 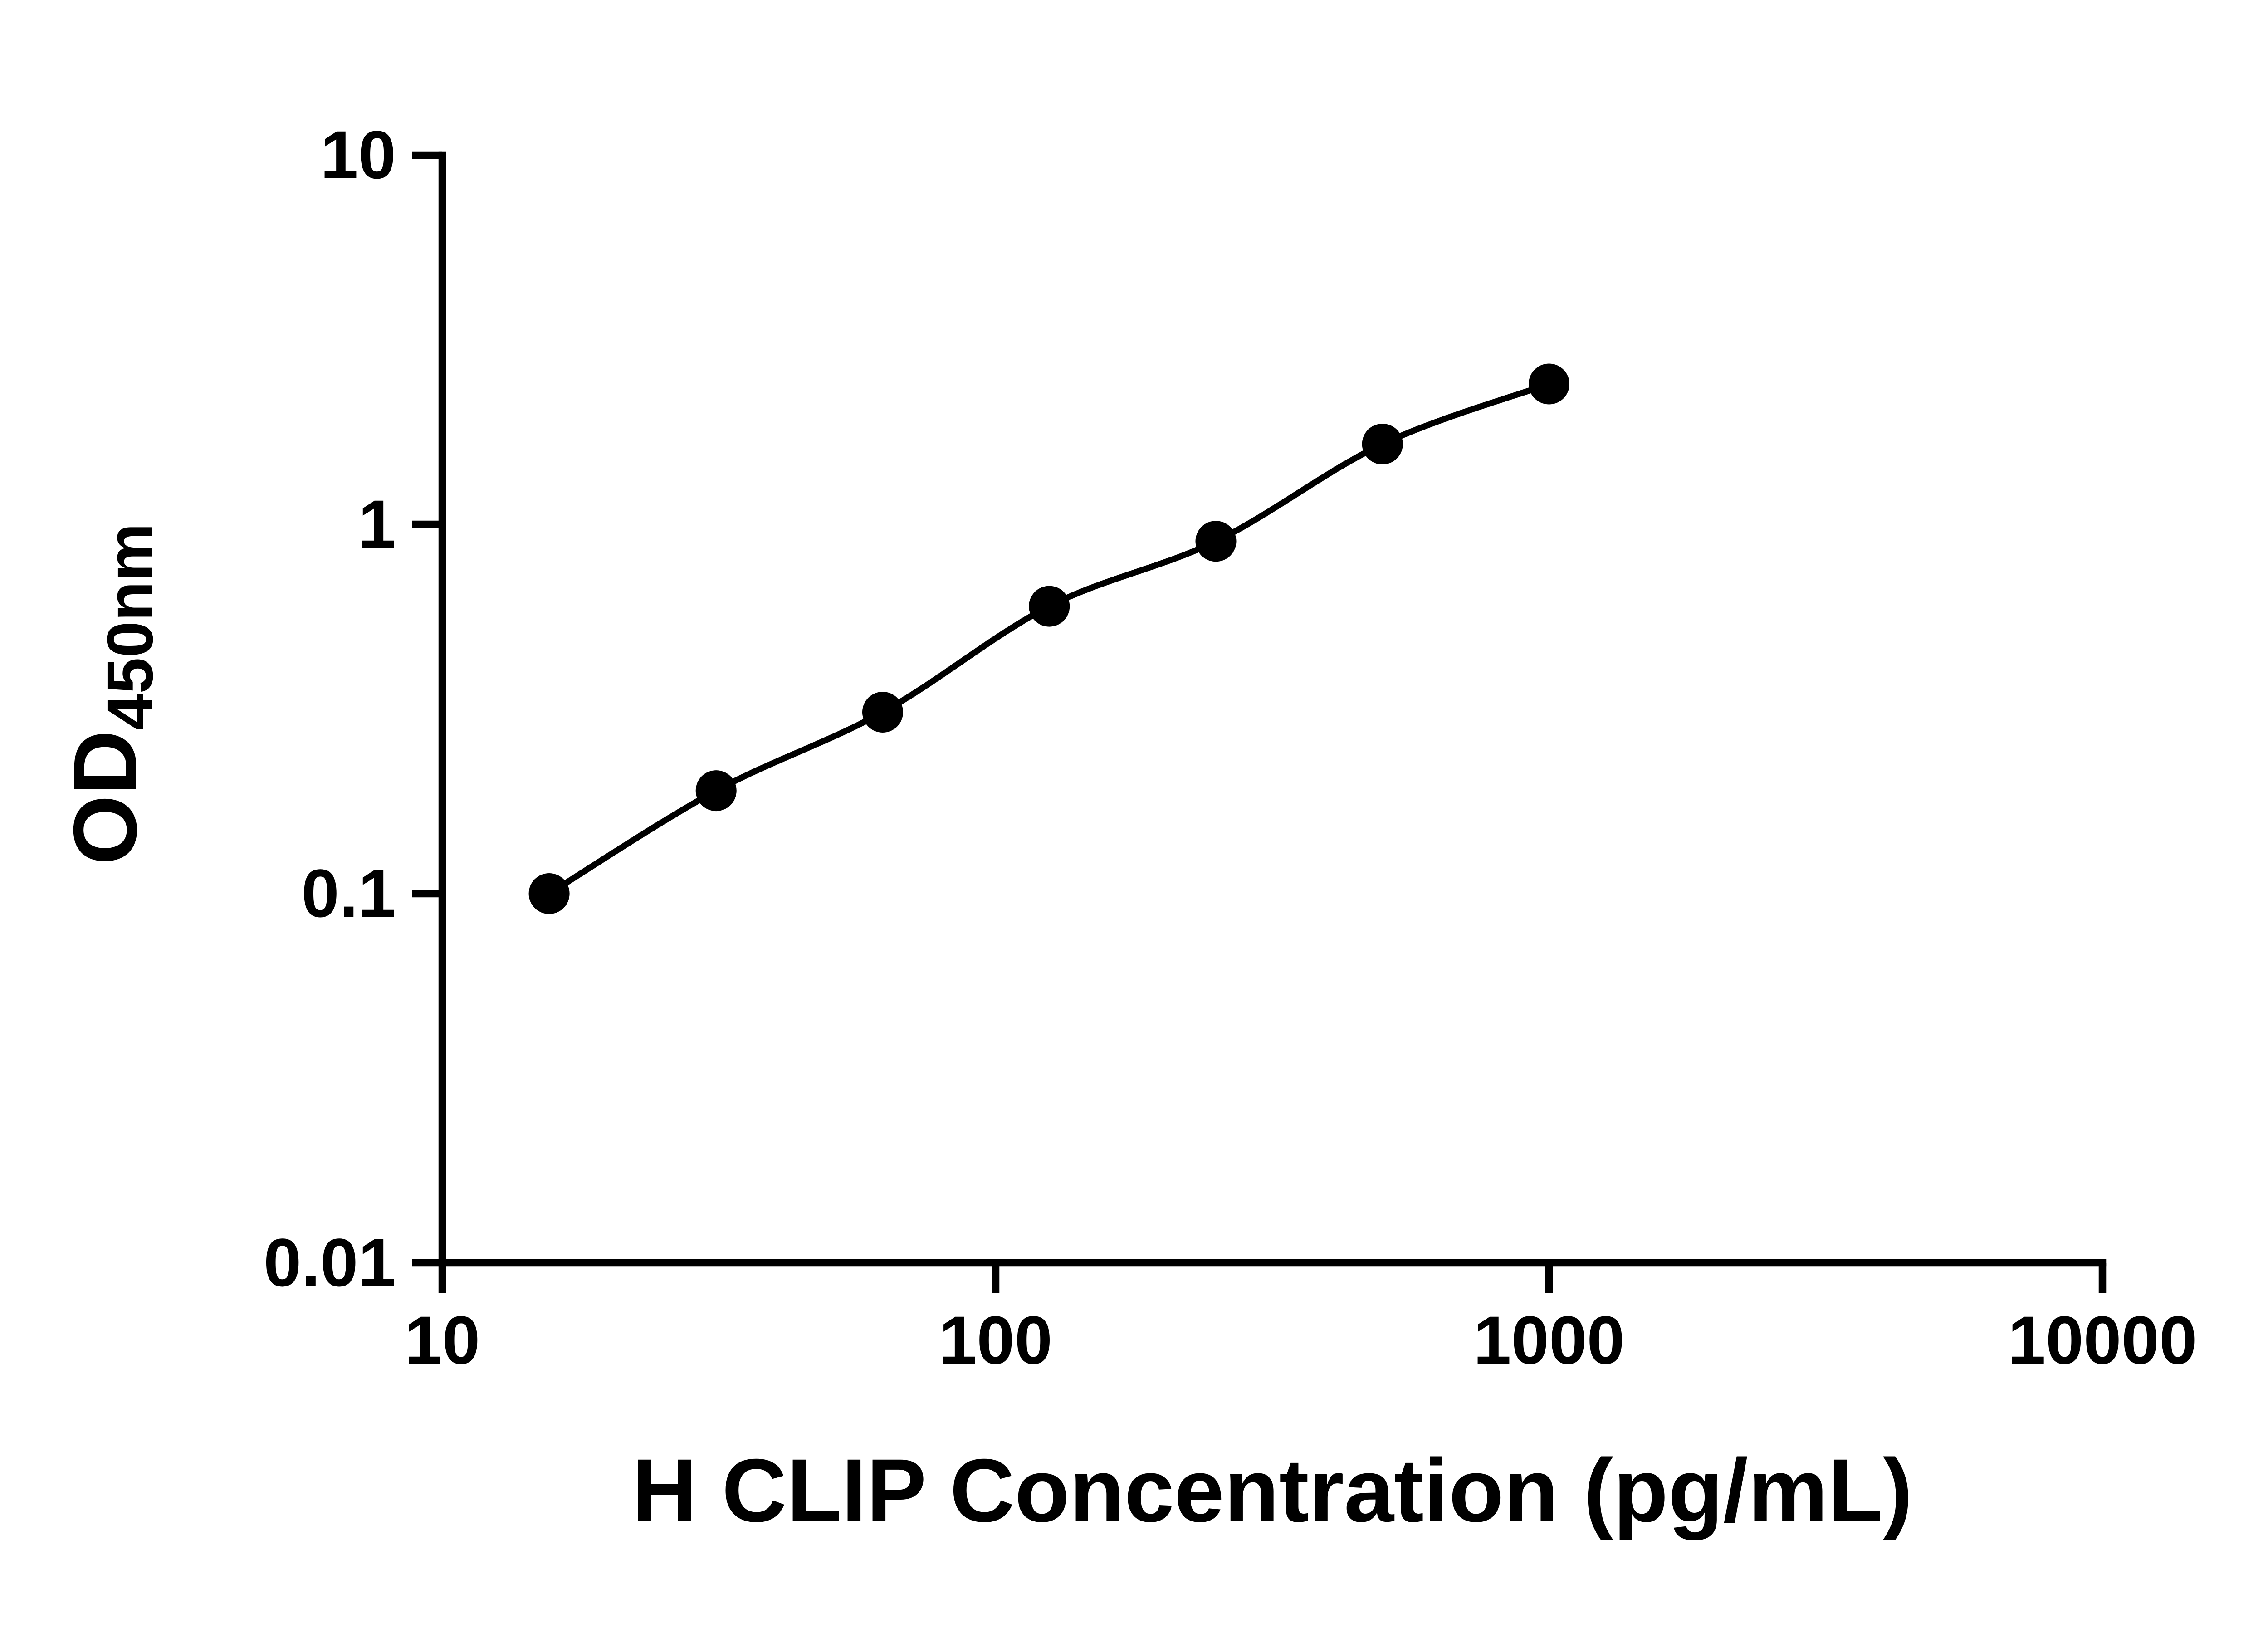 I want to click on y-axis-title-base: OD, so click(x=105, y=797).